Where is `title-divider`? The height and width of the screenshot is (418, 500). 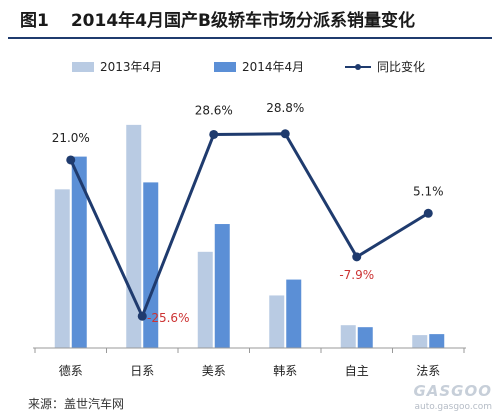
title-divider is located at coordinates (250, 38).